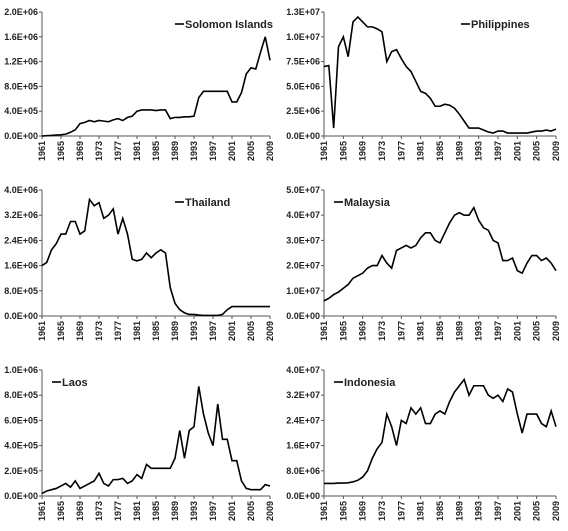 Image resolution: width=568 pixels, height=531 pixels. I want to click on y-tick-label: 4.0E+05, so click(21, 111).